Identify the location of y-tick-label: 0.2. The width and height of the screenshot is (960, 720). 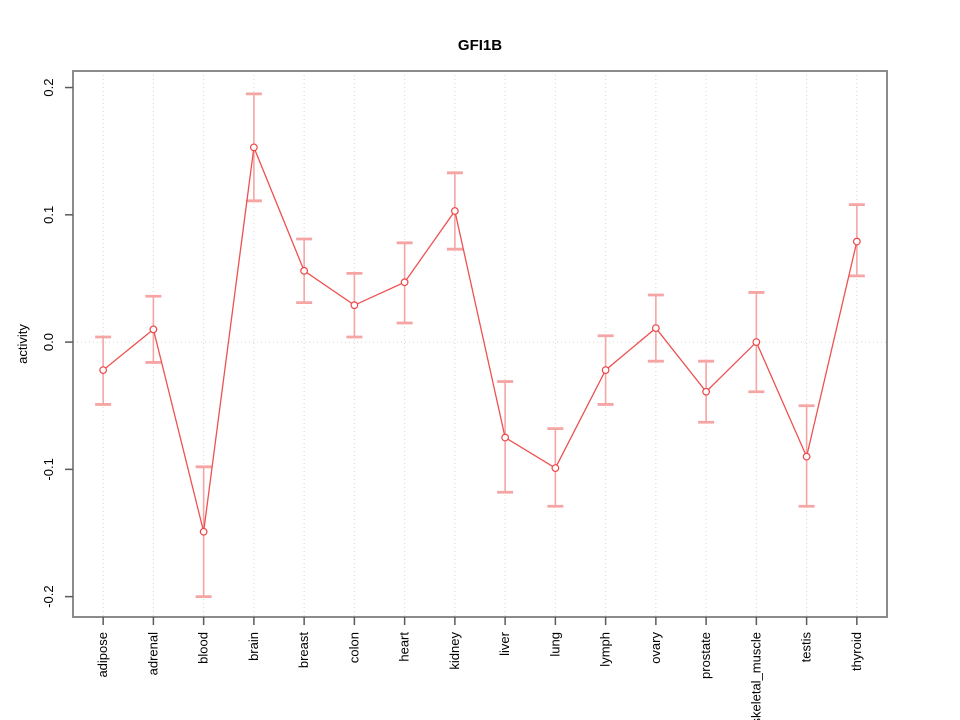
(48, 88).